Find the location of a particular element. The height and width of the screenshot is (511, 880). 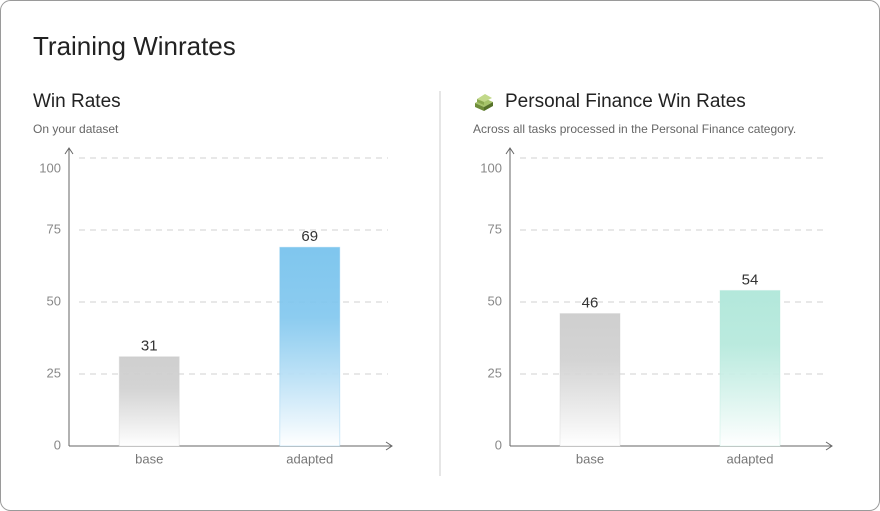

chart-subtitle: On your dataset is located at coordinates (76, 129).